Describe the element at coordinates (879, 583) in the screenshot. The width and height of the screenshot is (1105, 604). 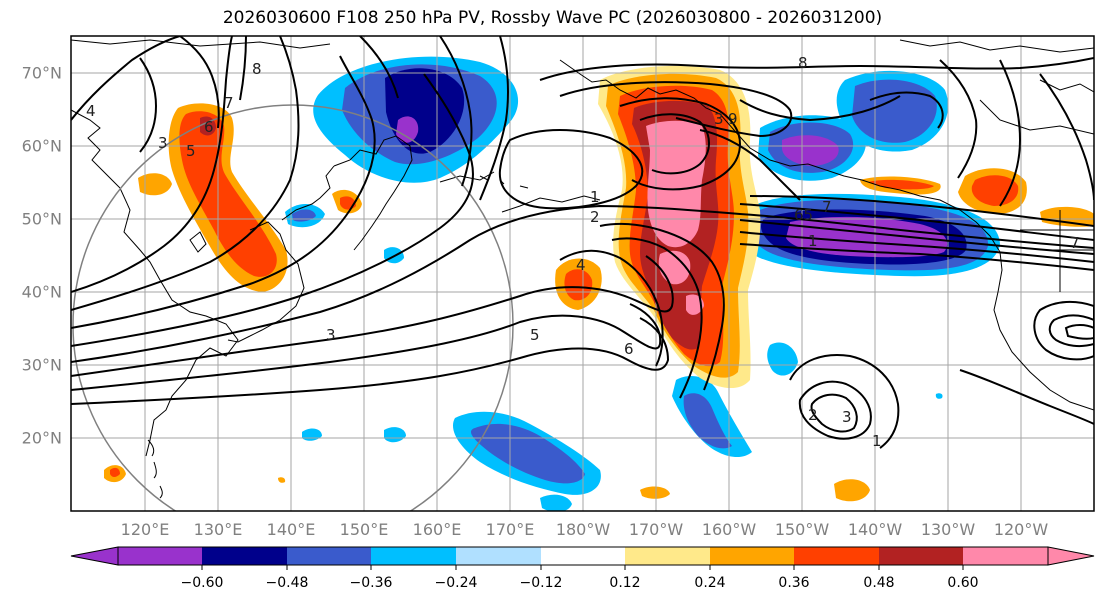
I see `colorbar-tick-label: 0.48` at that location.